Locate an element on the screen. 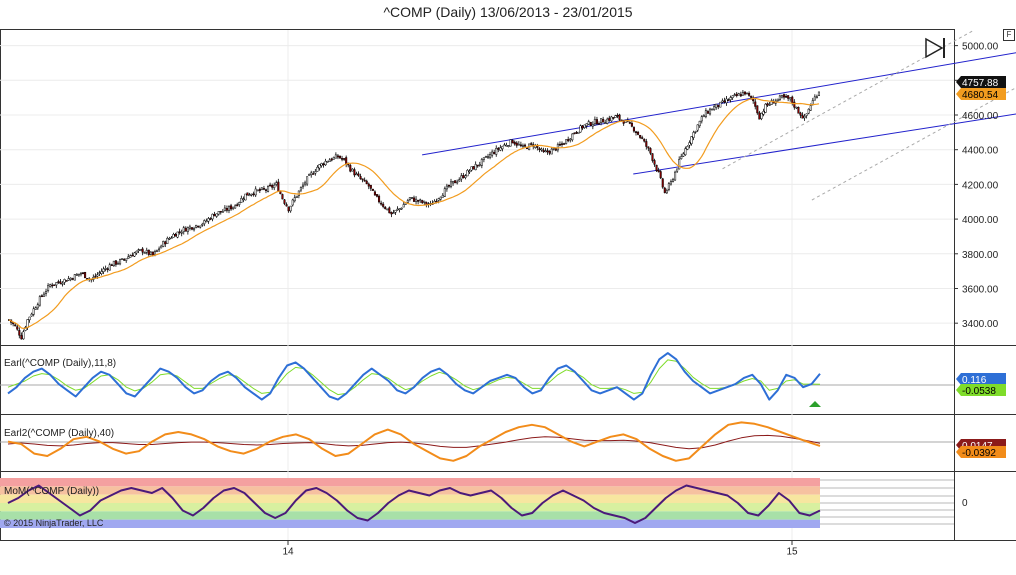 Image resolution: width=1016 pixels, height=575 pixels. svg-text: -0.0392 is located at coordinates (979, 453).